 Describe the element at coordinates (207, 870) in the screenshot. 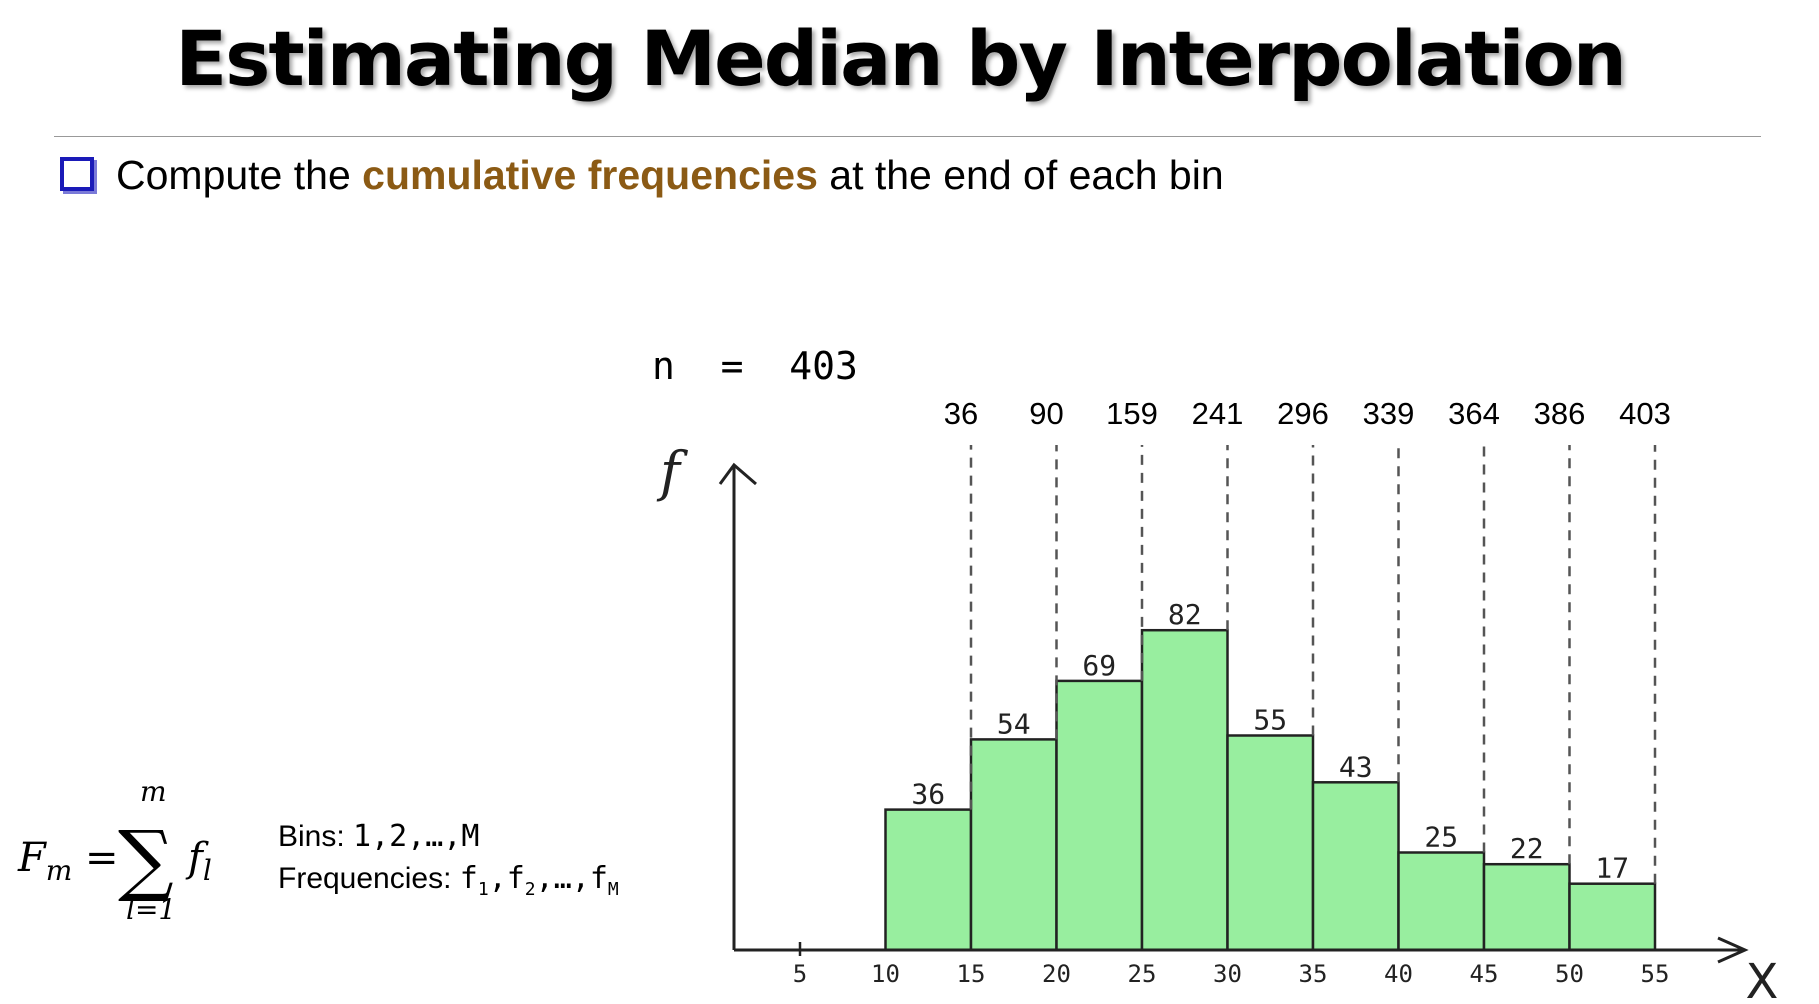

I see `formula-rhs-subscript: l` at that location.